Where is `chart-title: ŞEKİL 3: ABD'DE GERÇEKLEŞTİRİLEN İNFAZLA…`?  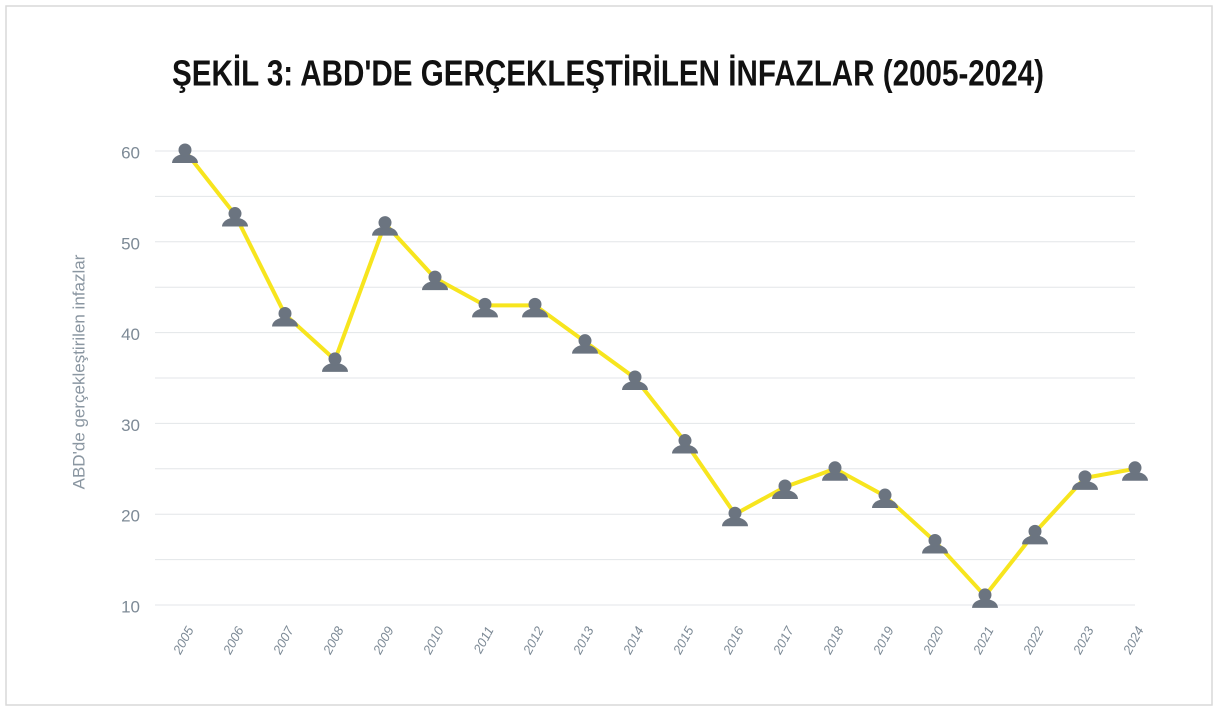 chart-title: ŞEKİL 3: ABD'DE GERÇEKLEŞTİRİLEN İNFAZLA… is located at coordinates (608, 73).